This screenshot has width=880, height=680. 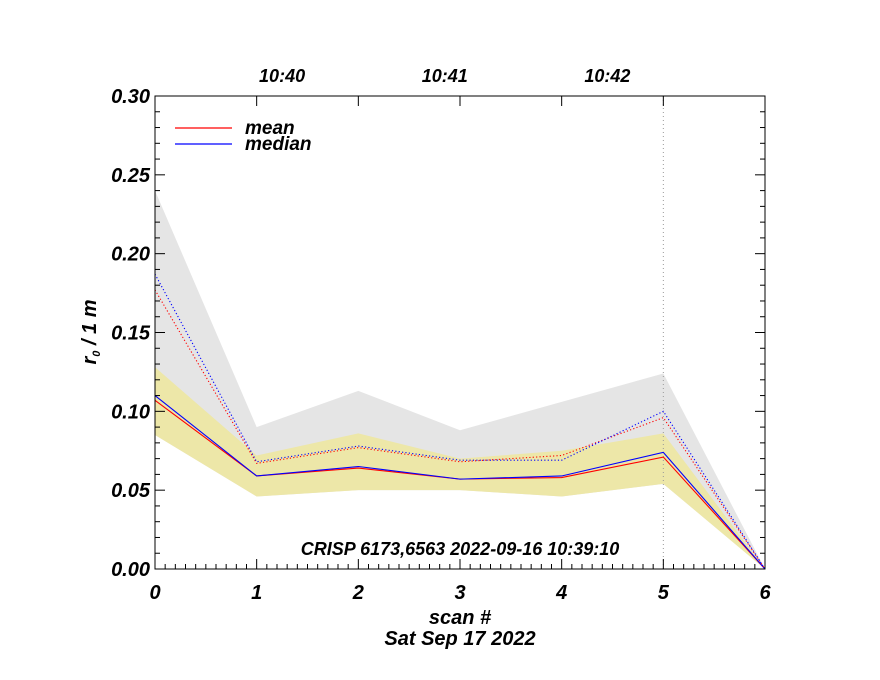 I want to click on y-axis-title-subscript: 0, so click(x=97, y=353).